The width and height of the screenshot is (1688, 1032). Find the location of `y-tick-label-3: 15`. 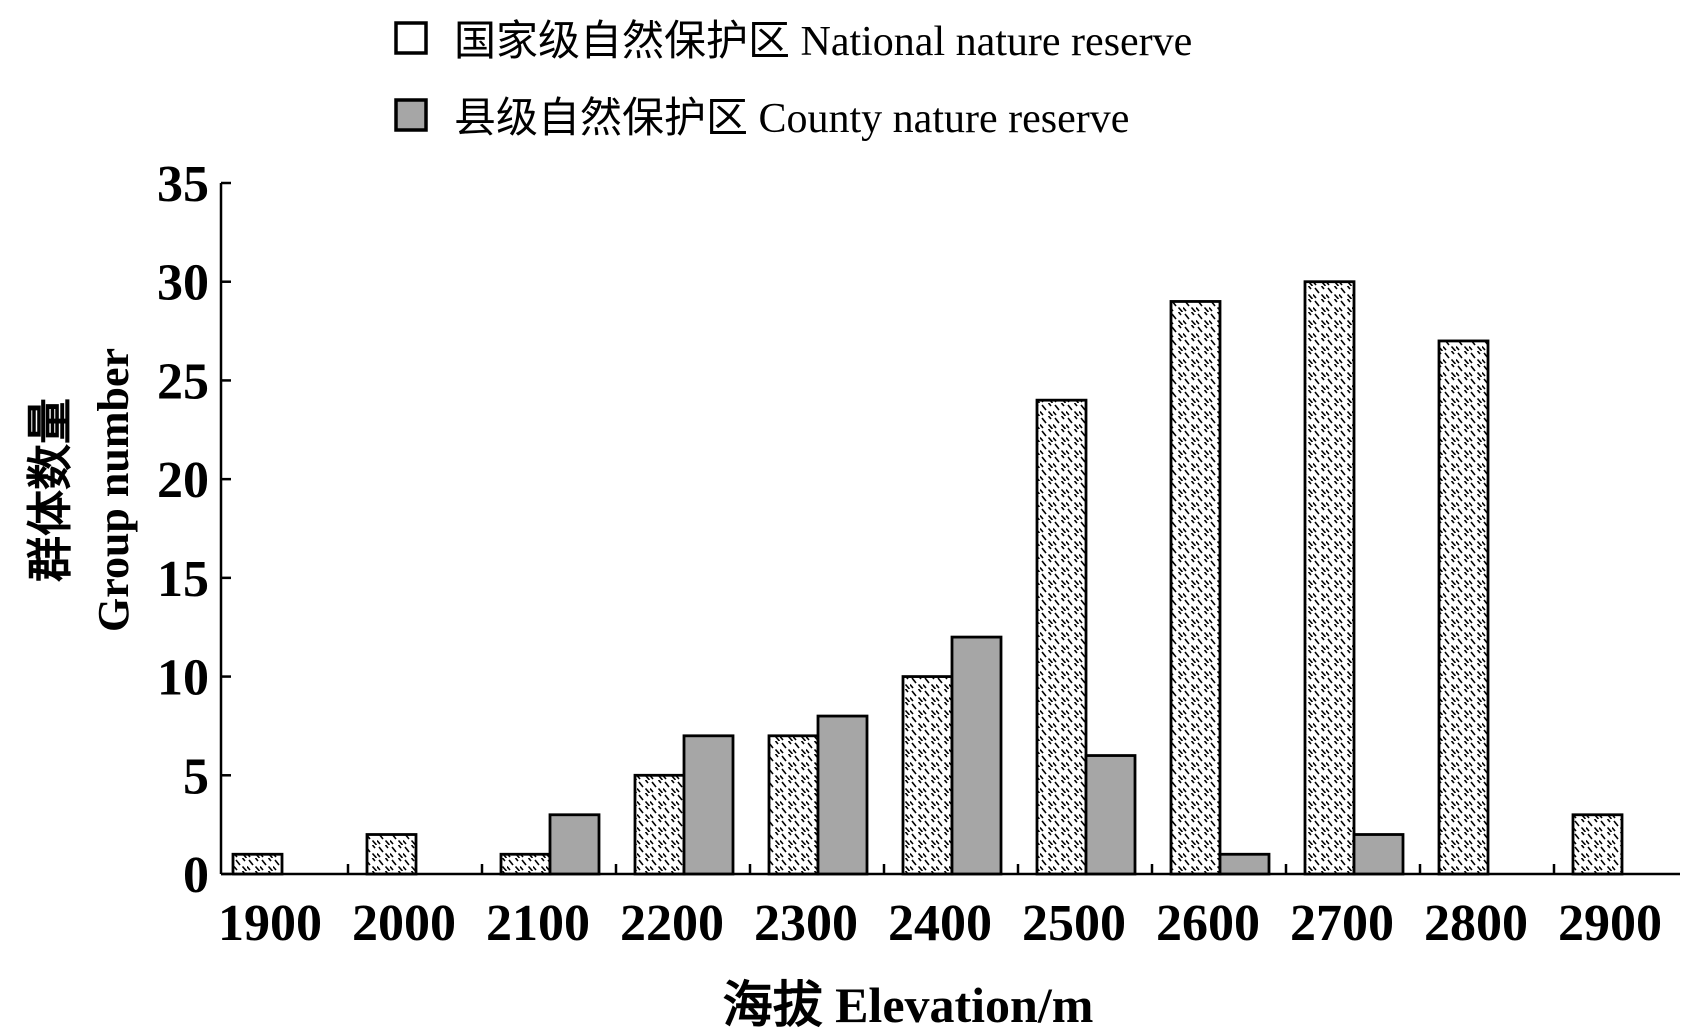

y-tick-label-3: 15 is located at coordinates (183, 579).